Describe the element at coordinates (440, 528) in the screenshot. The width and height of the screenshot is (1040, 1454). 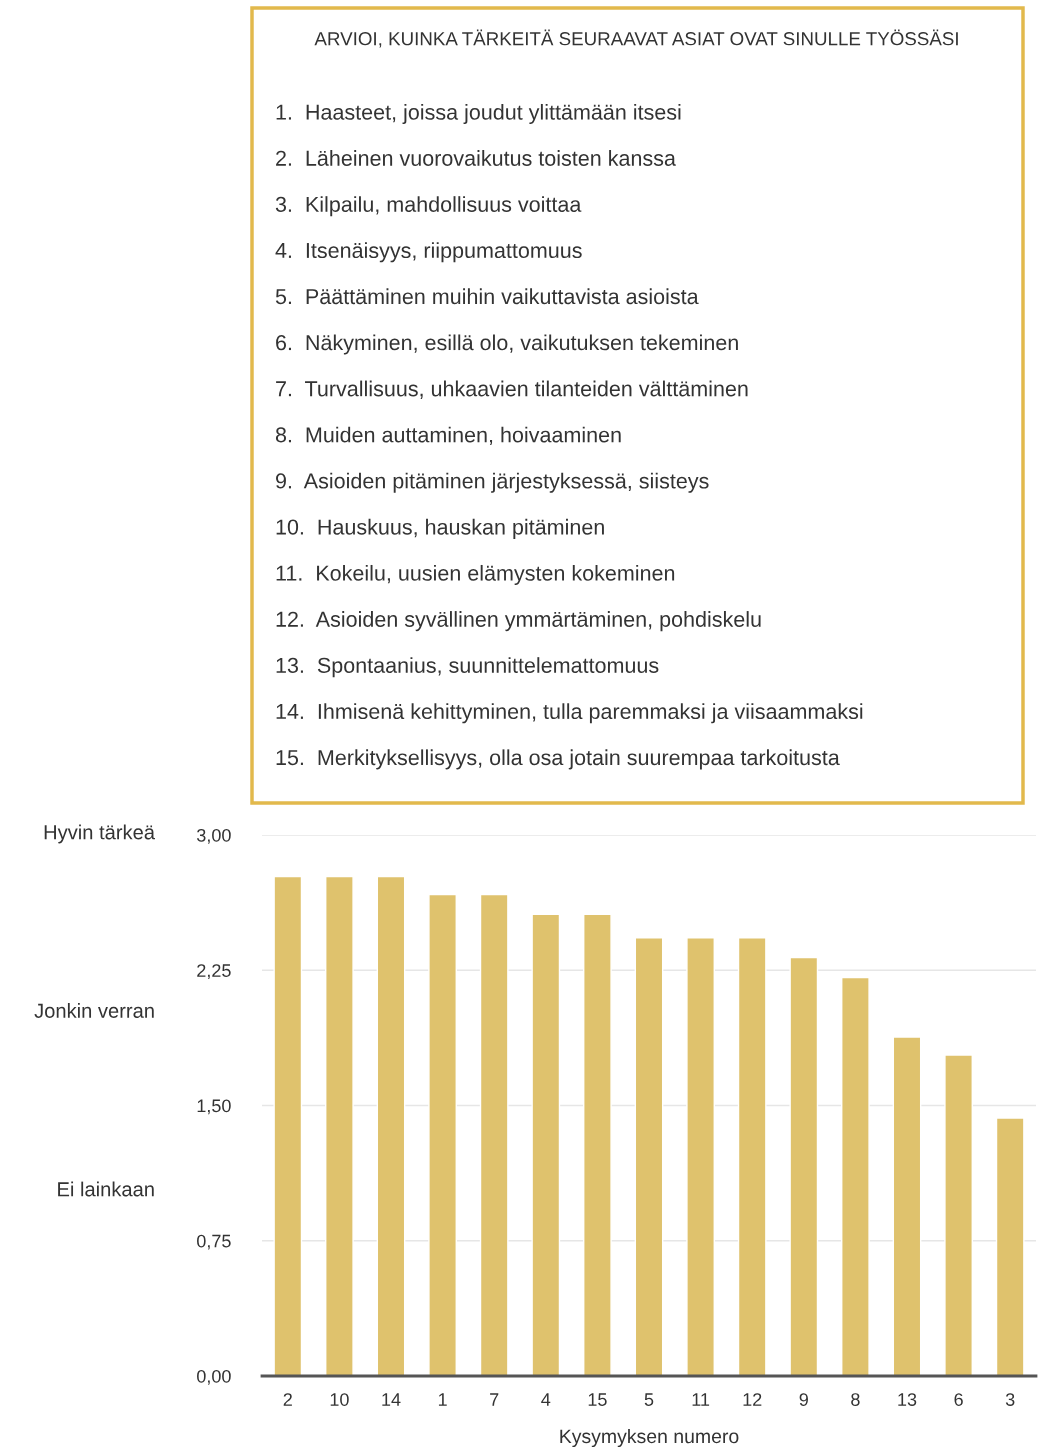
I see `text: 10. Hauskuus, hauskan pitäminen` at that location.